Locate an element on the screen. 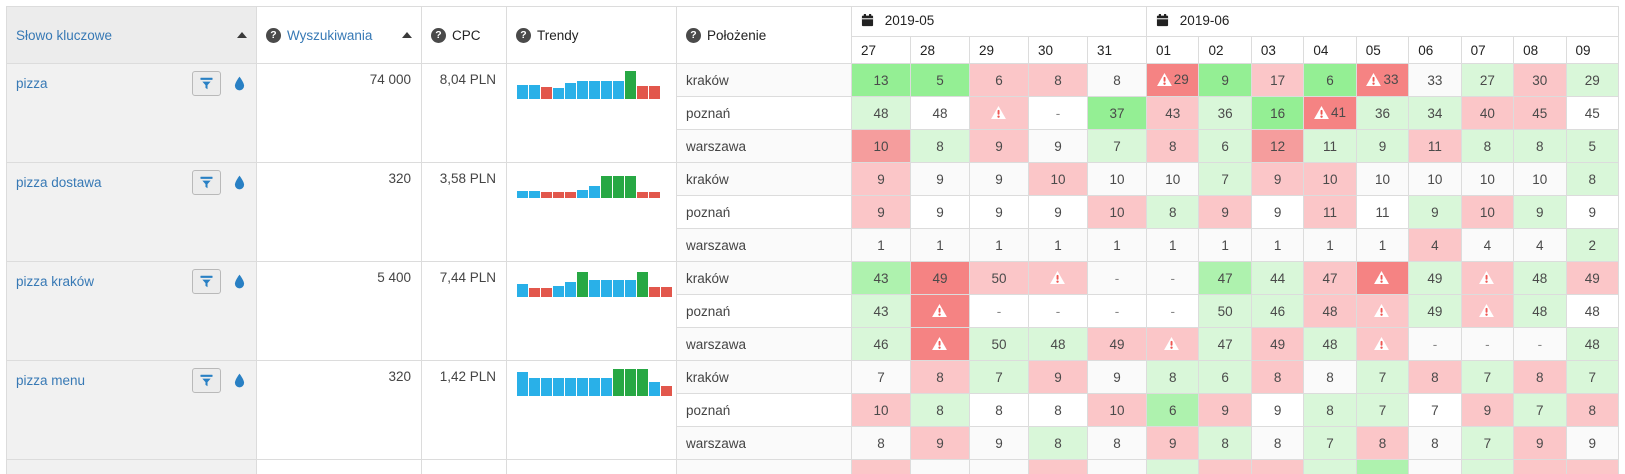 The height and width of the screenshot is (474, 1625). column-header-cpc: ? CPC is located at coordinates (464, 35).